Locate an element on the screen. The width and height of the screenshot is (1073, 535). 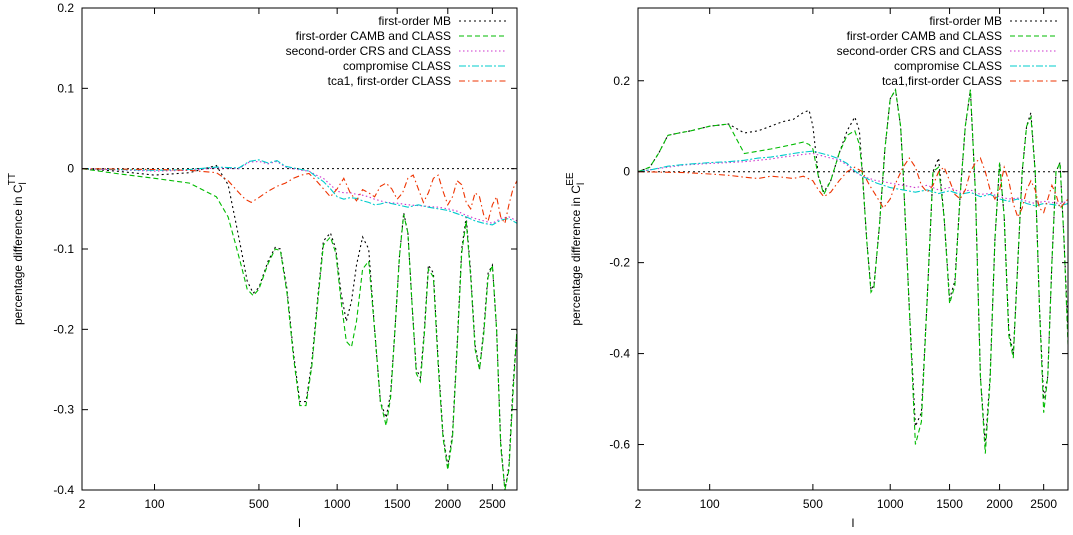
y-tick-label: -0.3 is located at coordinates (63, 410).